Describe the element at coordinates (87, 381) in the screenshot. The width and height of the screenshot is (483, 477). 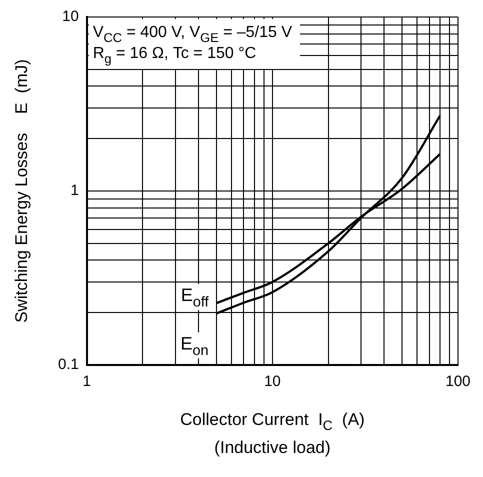
I see `x-tick-label: 1` at that location.